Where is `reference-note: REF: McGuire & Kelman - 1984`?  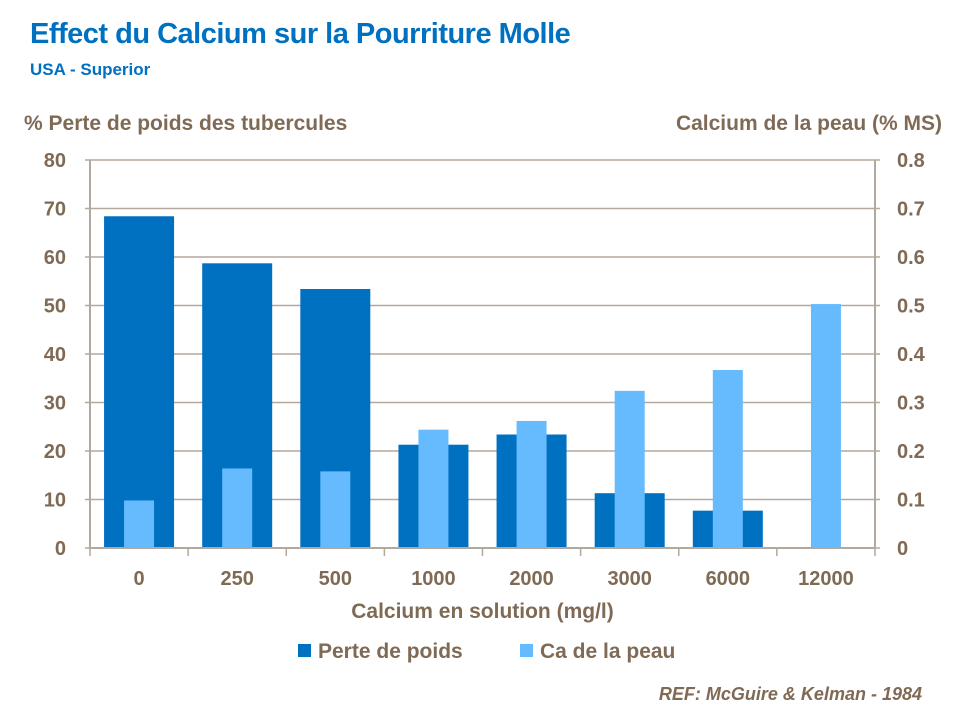
reference-note: REF: McGuire & Kelman - 1984 is located at coordinates (790, 694).